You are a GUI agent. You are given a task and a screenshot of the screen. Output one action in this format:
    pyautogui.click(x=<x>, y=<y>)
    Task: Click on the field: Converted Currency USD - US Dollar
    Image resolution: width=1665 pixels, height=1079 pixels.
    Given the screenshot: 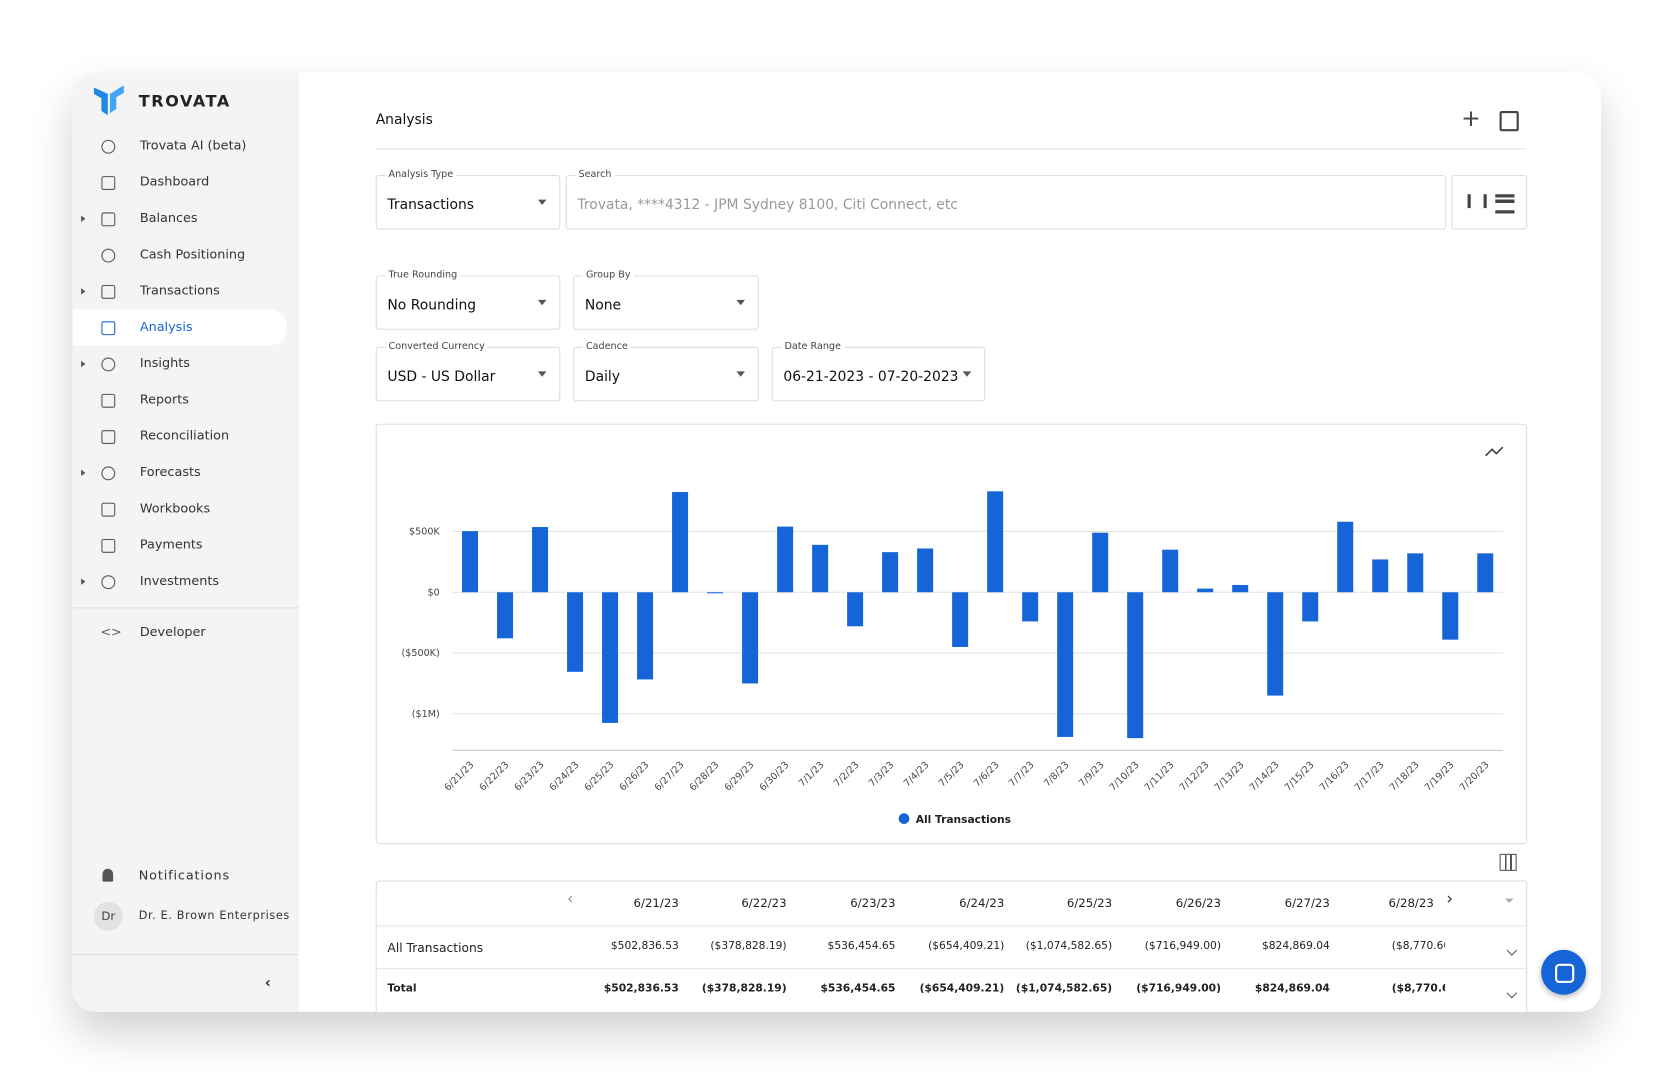 What is the action you would take?
    pyautogui.click(x=468, y=371)
    